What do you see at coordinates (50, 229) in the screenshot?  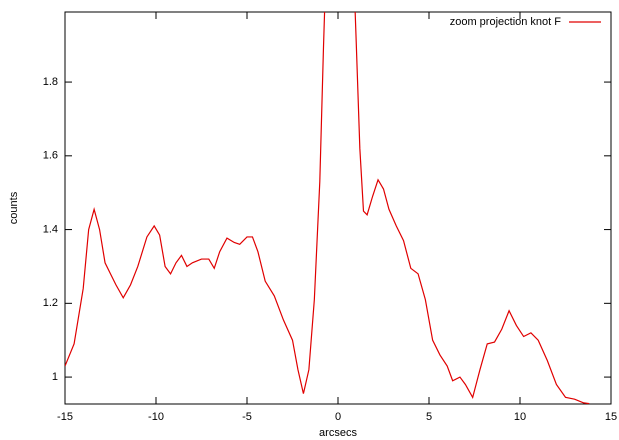 I see `y-tick-label: 1.4` at bounding box center [50, 229].